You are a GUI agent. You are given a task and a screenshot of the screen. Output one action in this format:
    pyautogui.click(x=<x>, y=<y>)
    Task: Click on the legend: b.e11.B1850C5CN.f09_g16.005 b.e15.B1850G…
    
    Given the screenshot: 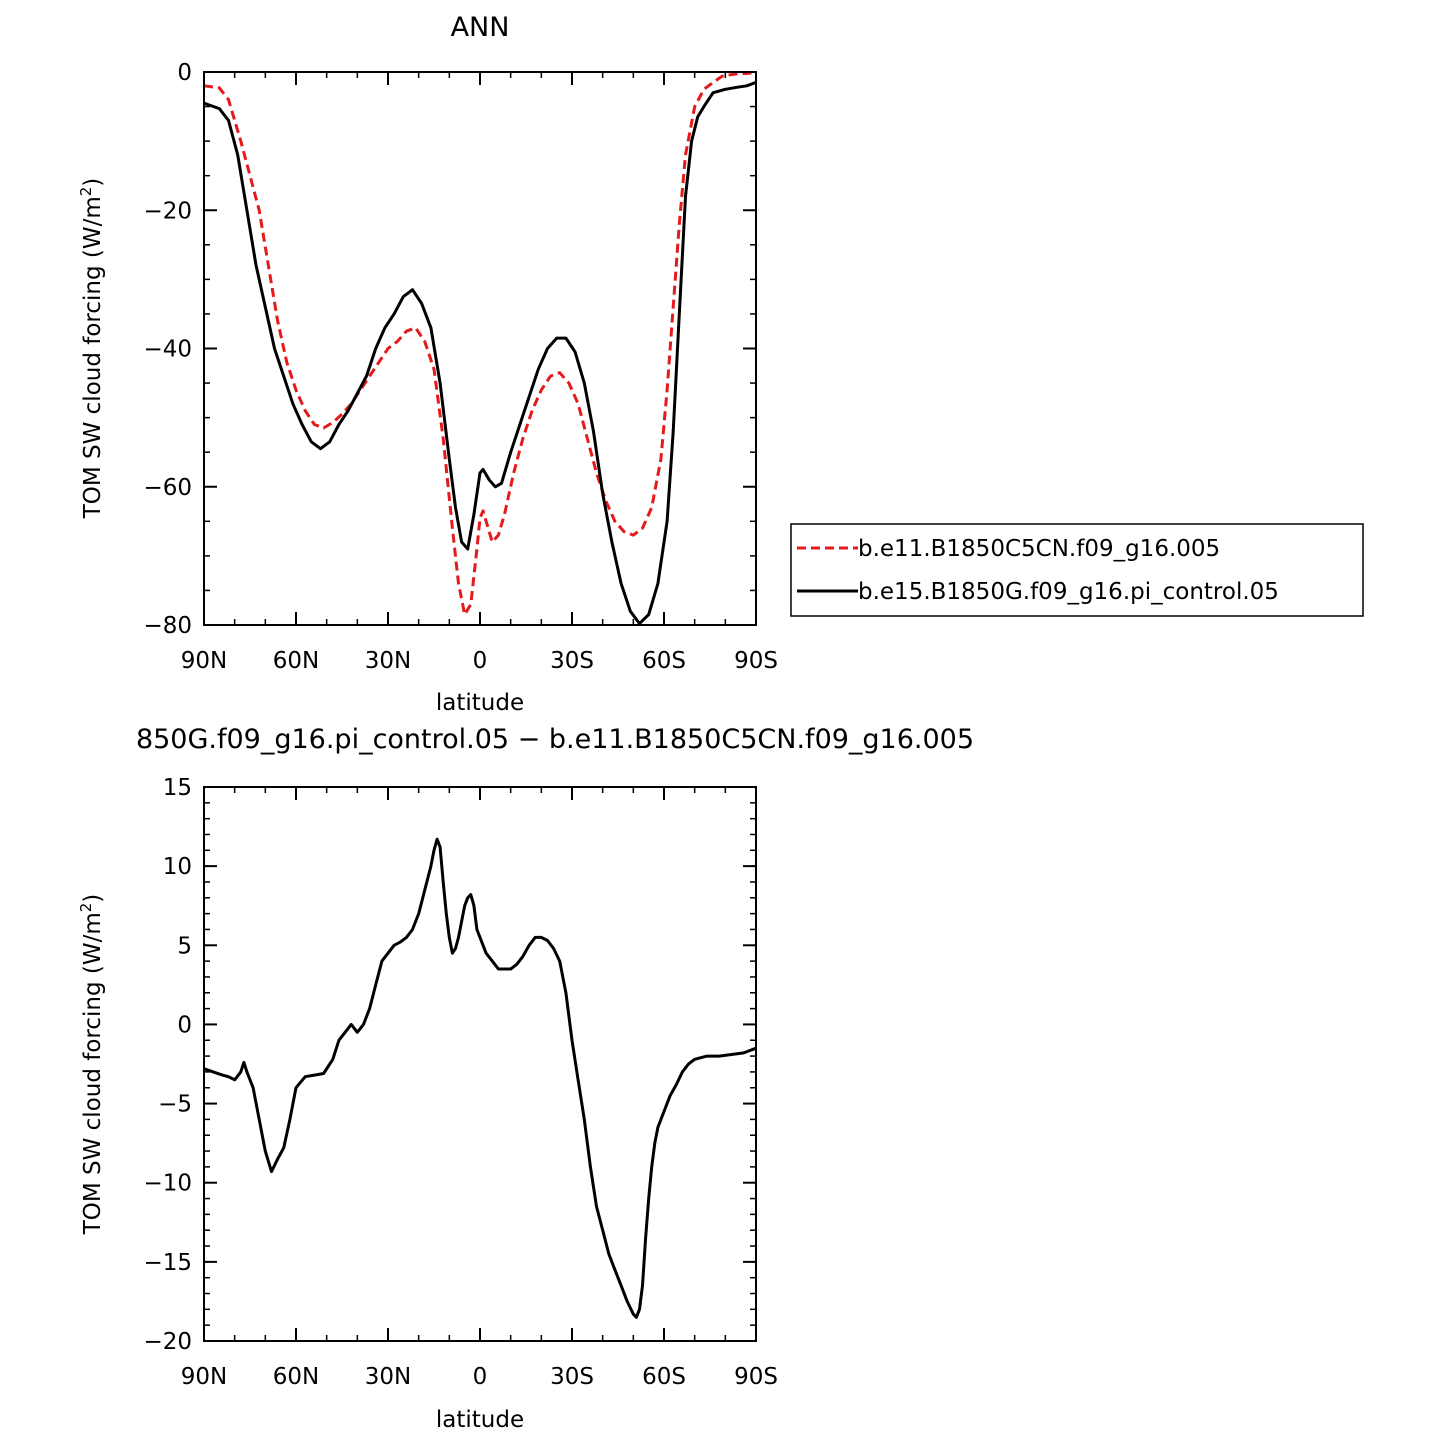 What is the action you would take?
    pyautogui.click(x=1077, y=570)
    